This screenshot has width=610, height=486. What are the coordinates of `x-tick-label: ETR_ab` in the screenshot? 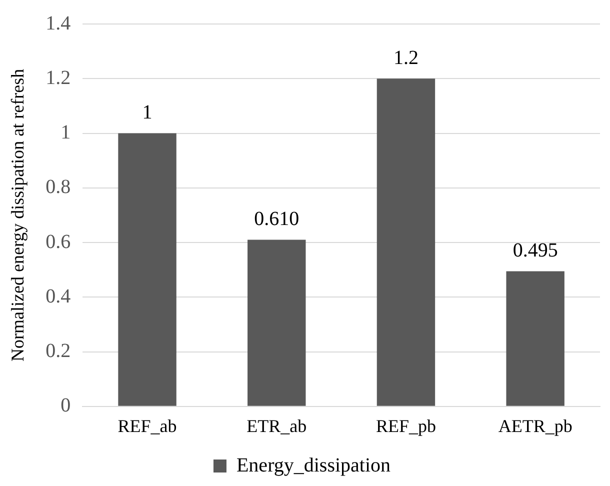 It's located at (276, 426).